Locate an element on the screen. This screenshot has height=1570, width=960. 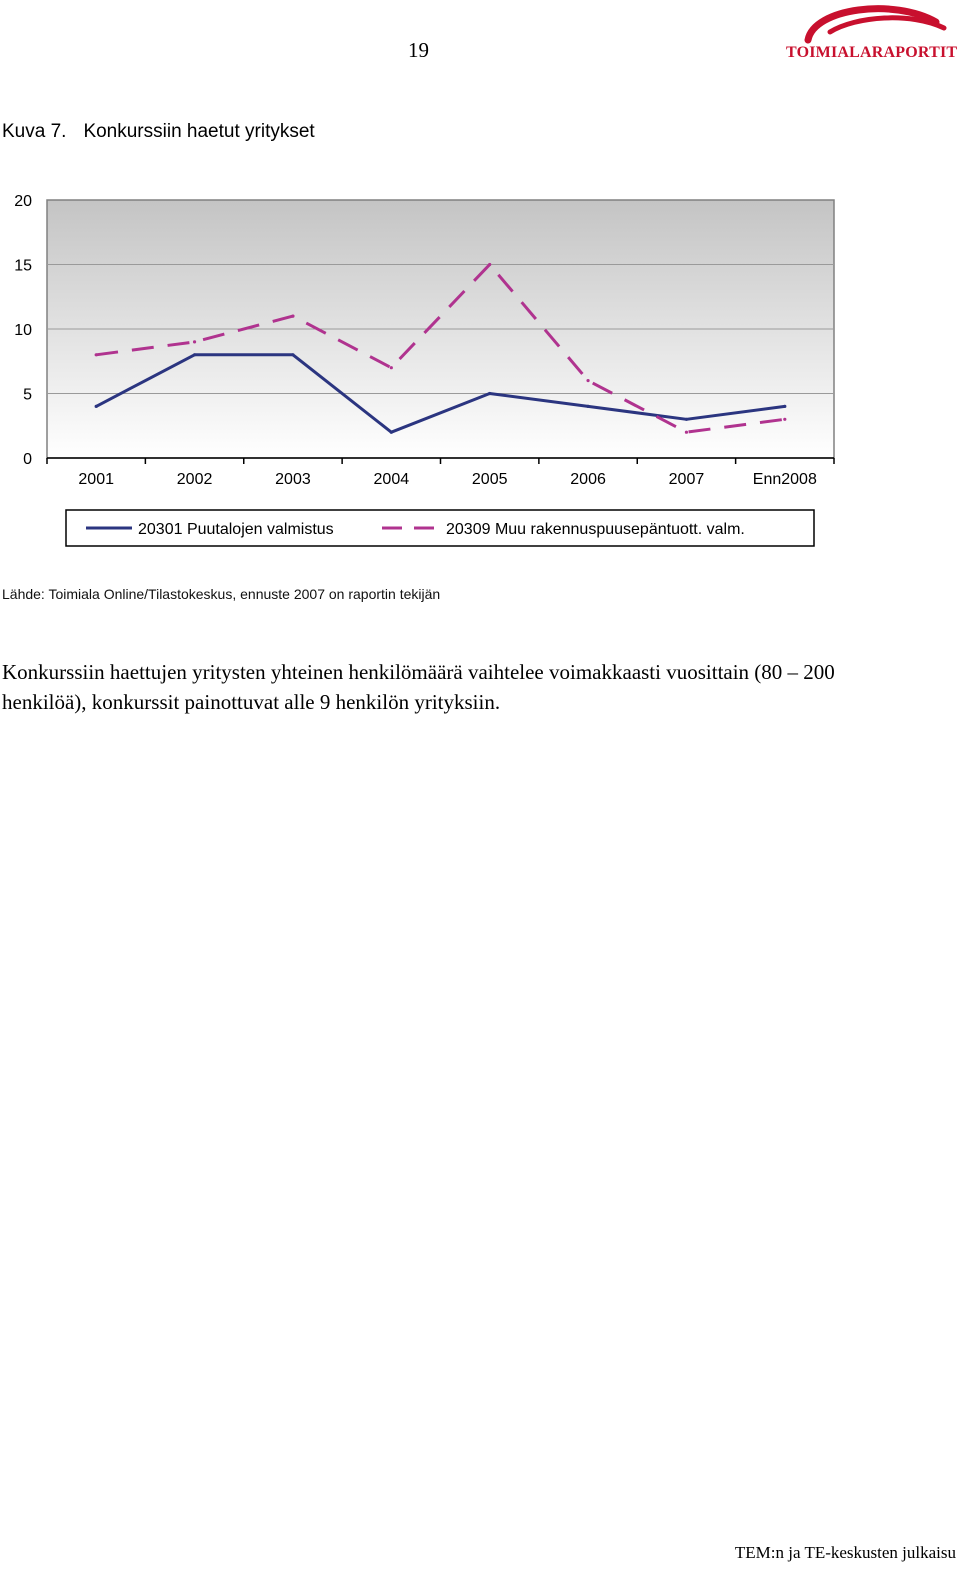
legend-box is located at coordinates (440, 528).